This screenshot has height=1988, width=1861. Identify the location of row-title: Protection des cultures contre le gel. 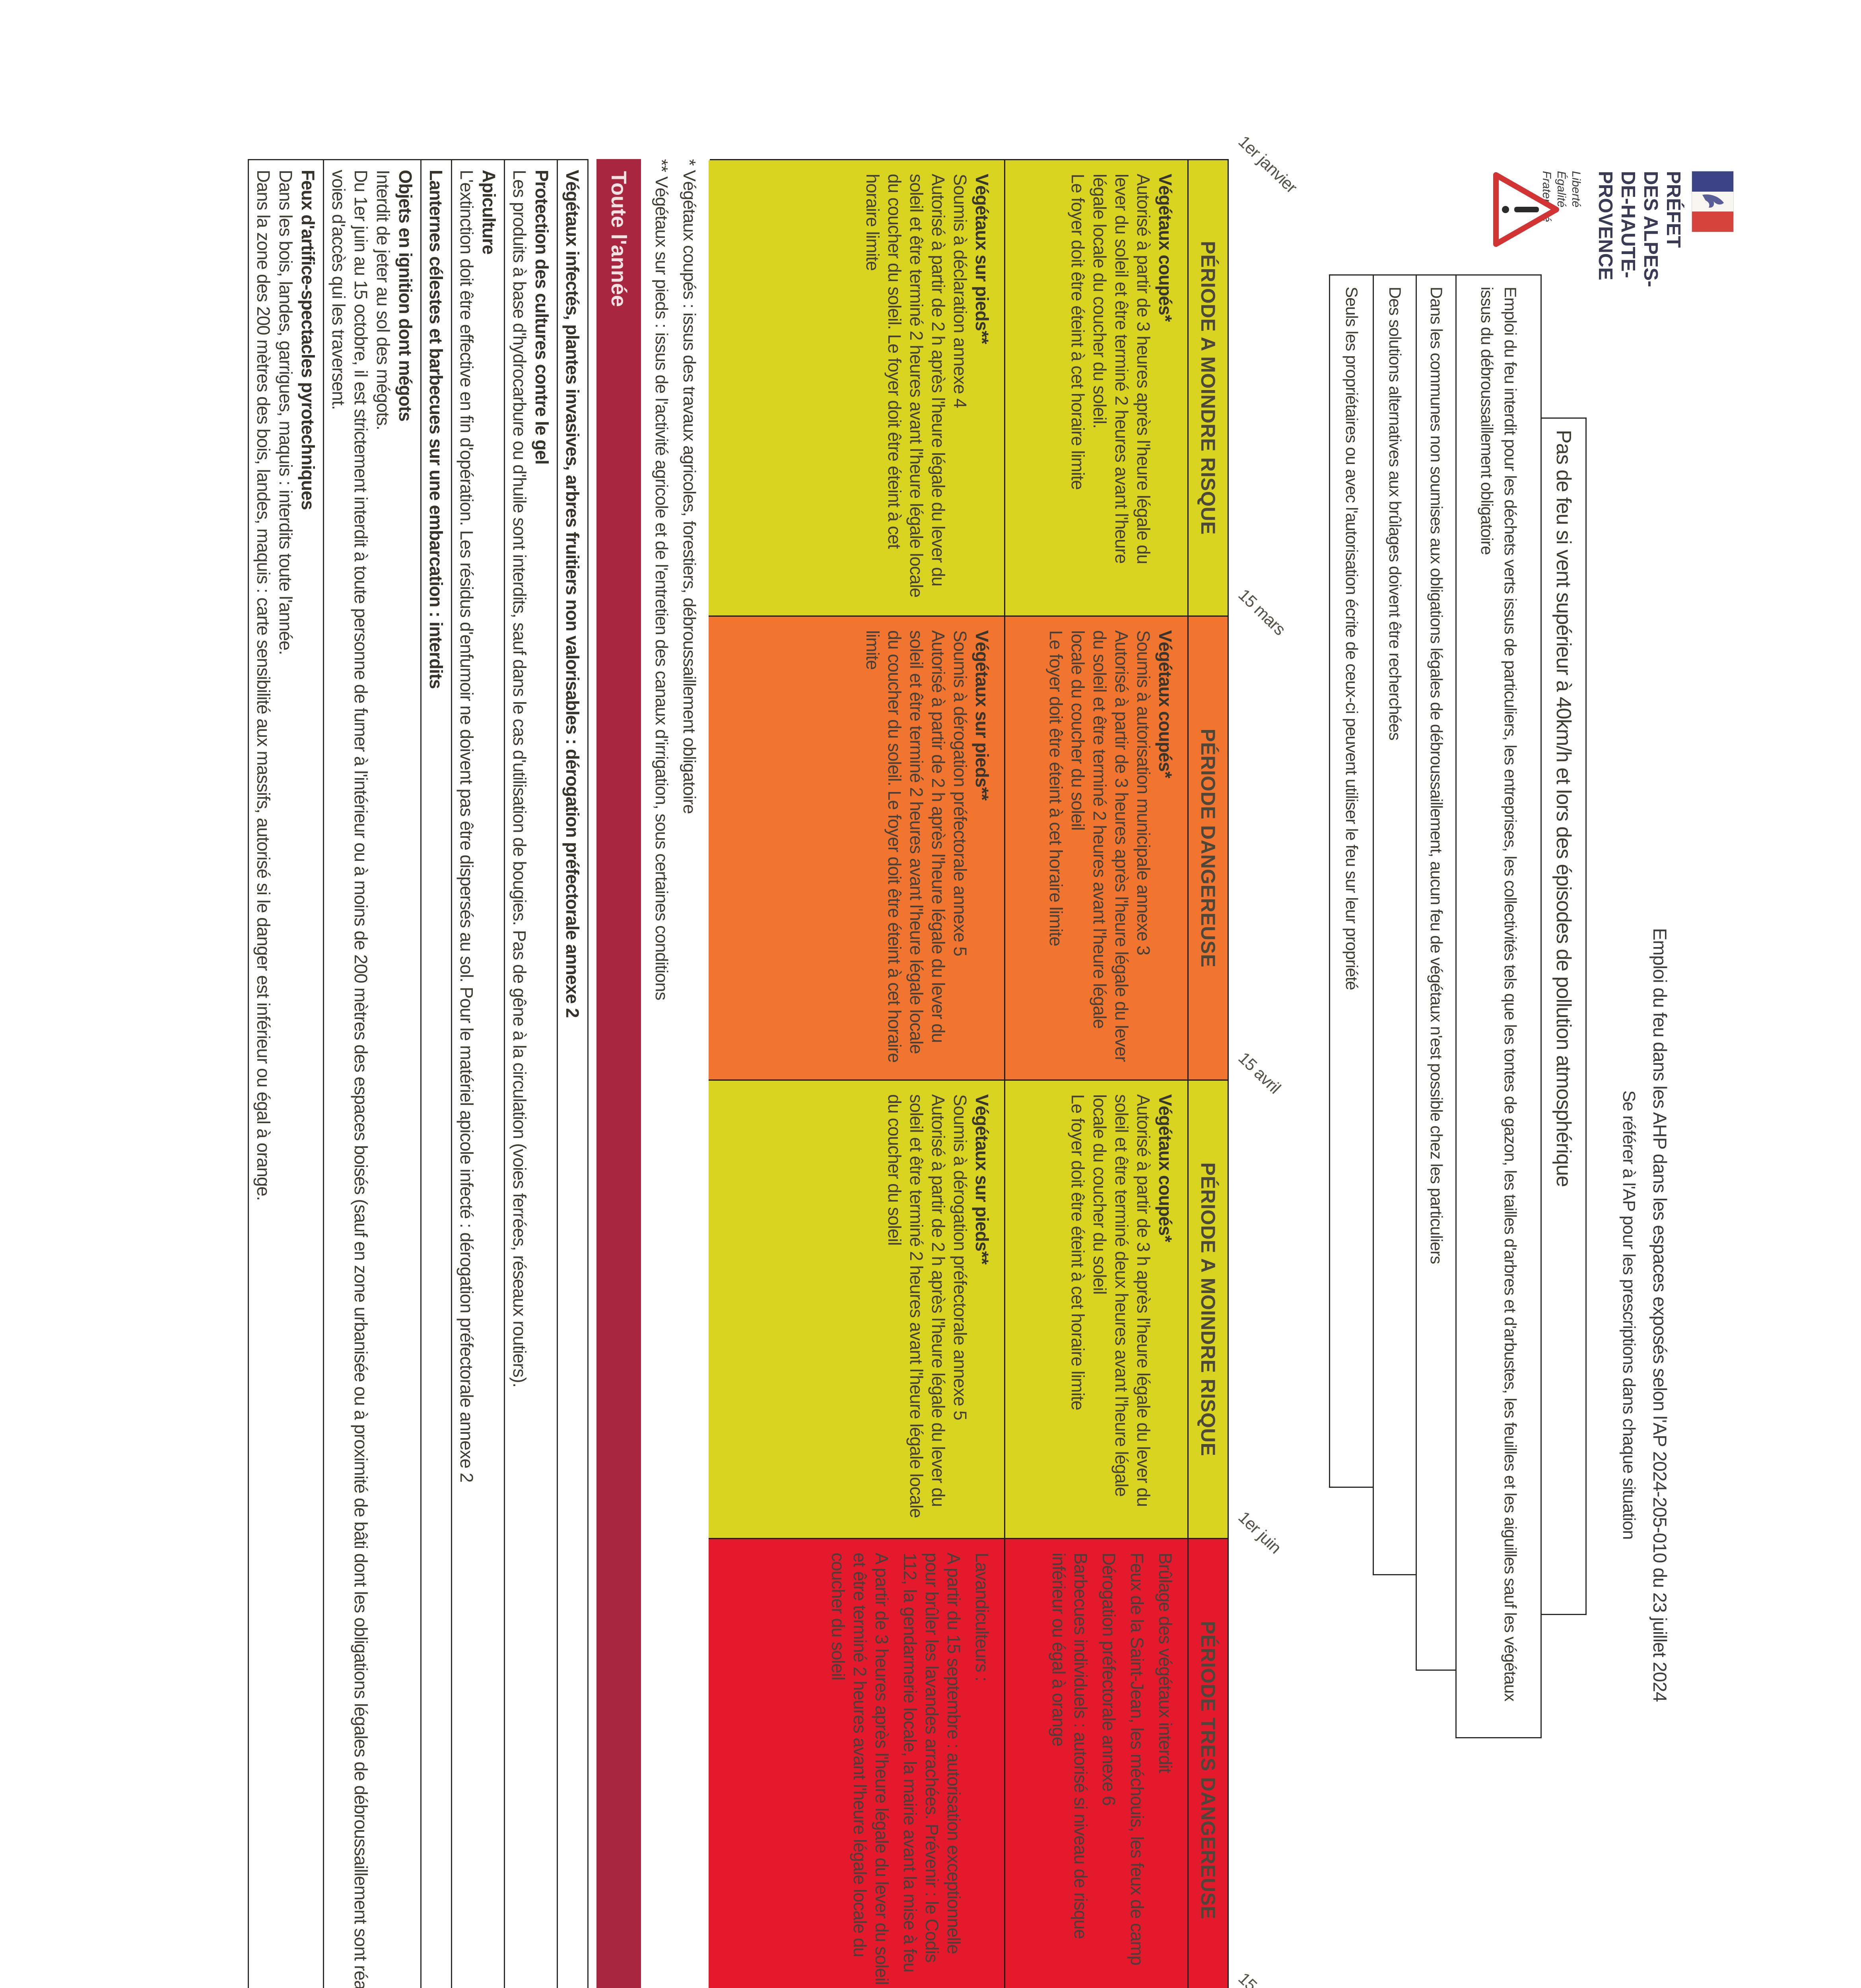
(542, 317).